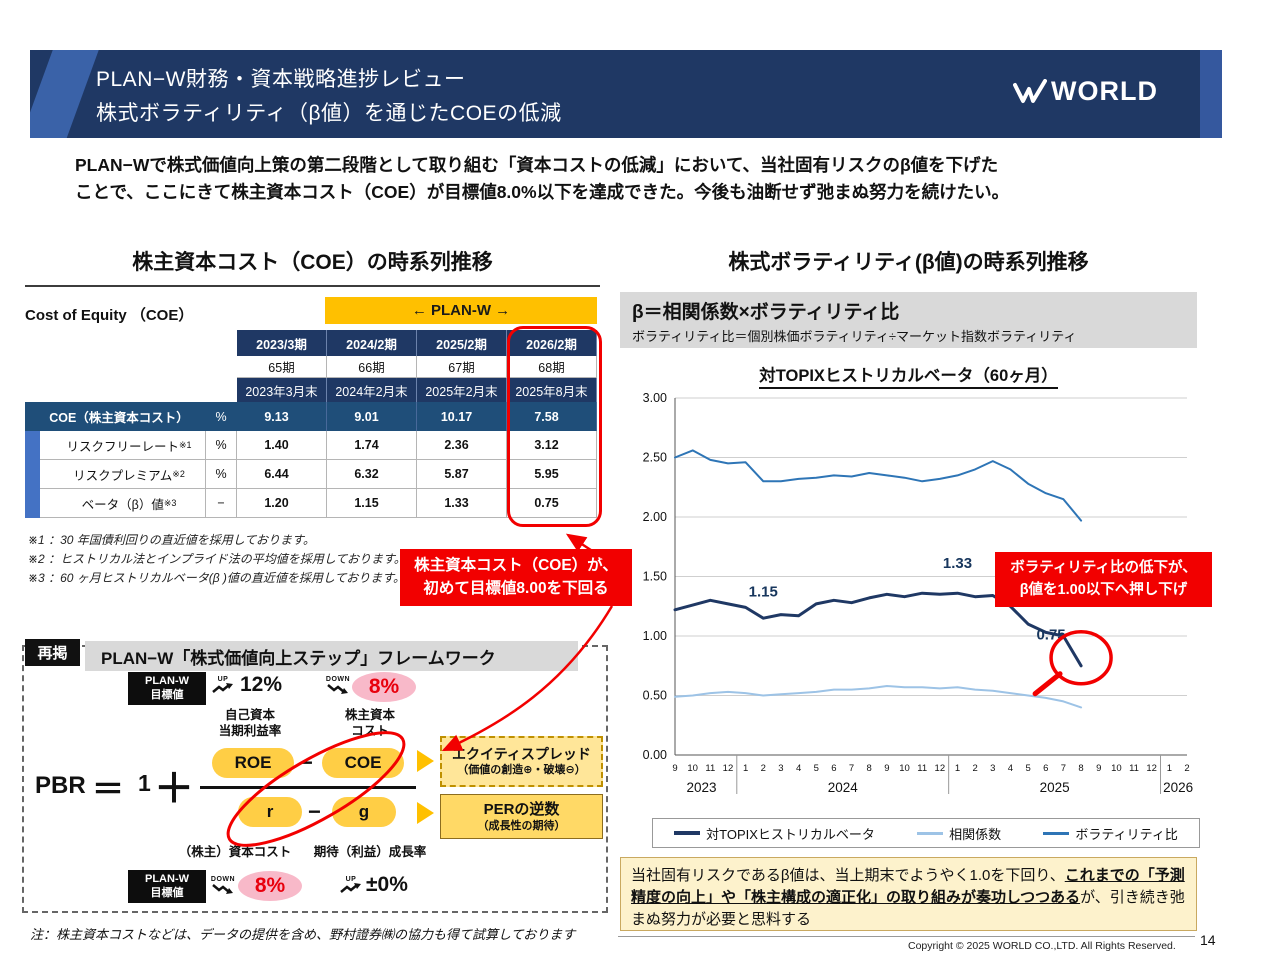 The width and height of the screenshot is (1280, 956). I want to click on legend-label: 相関係数, so click(975, 834).